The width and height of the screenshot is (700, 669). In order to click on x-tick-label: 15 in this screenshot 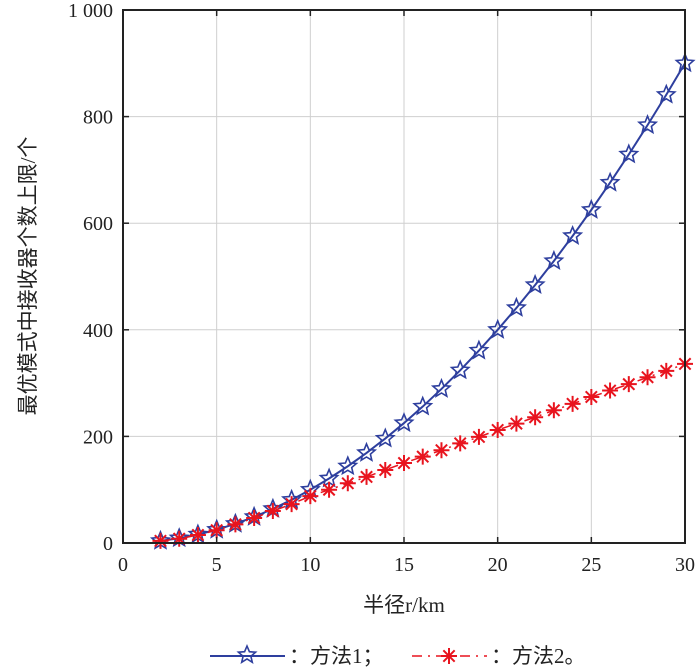, I will do `click(404, 565)`.